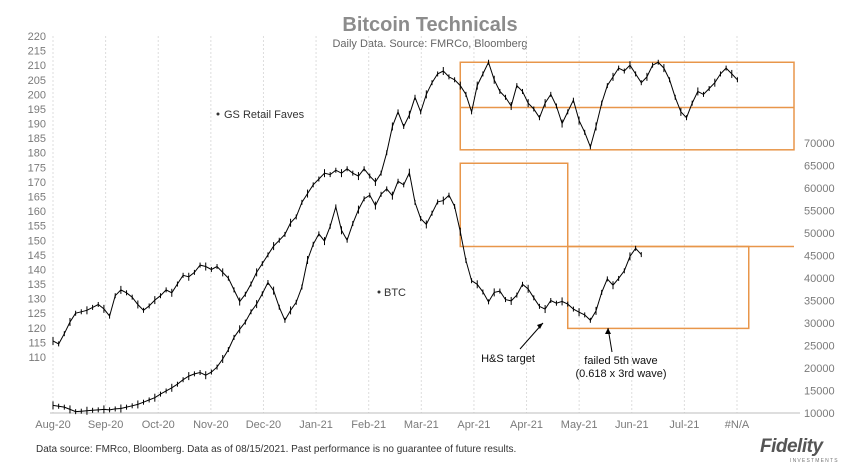 The width and height of the screenshot is (860, 471). What do you see at coordinates (819, 414) in the screenshot?
I see `y-right-tick-label: 10000` at bounding box center [819, 414].